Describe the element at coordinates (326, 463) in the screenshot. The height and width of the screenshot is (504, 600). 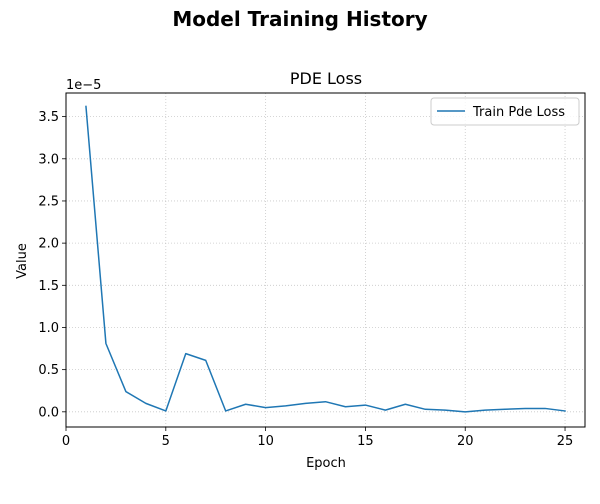
I see `x-axis-label: Epoch` at that location.